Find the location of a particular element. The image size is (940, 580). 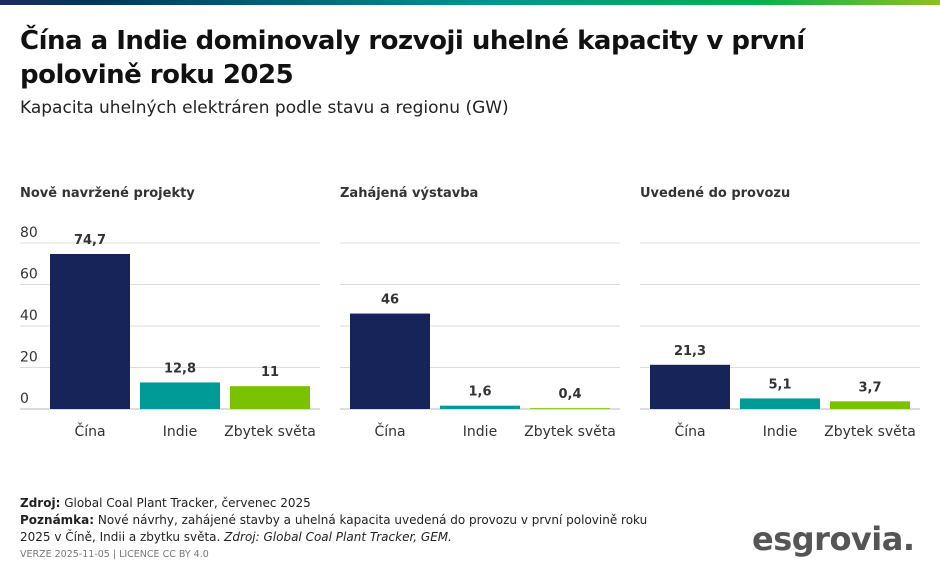

y-tick-label: 80 is located at coordinates (29, 233).